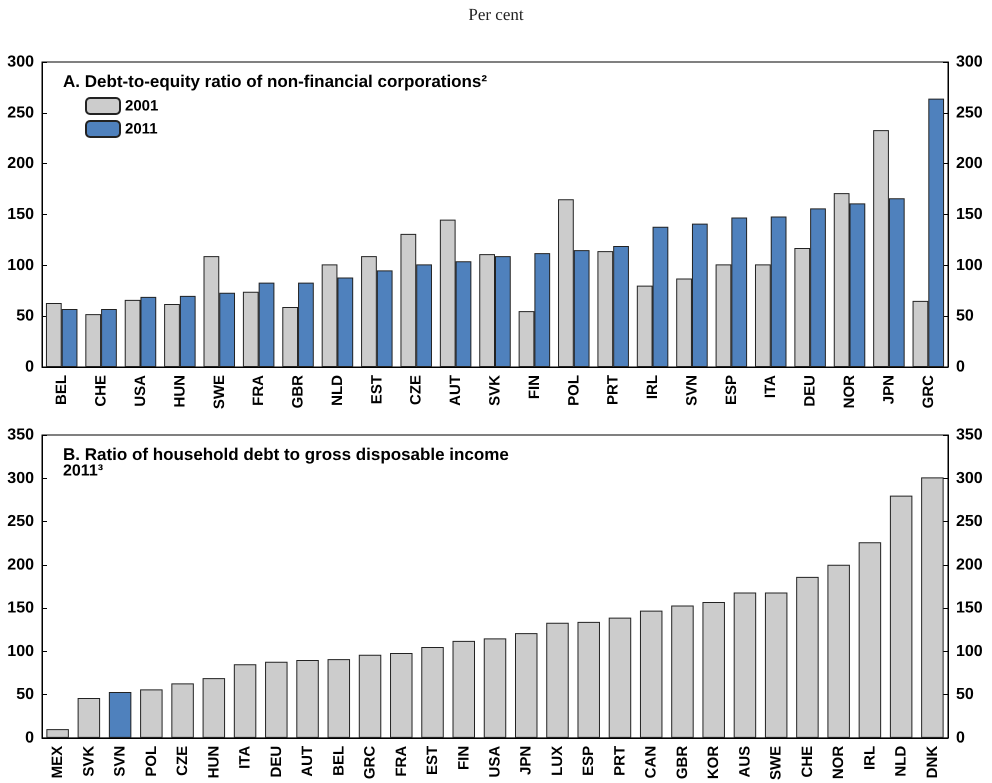  Describe the element at coordinates (589, 761) in the screenshot. I see `x-tick-label: ESP` at that location.